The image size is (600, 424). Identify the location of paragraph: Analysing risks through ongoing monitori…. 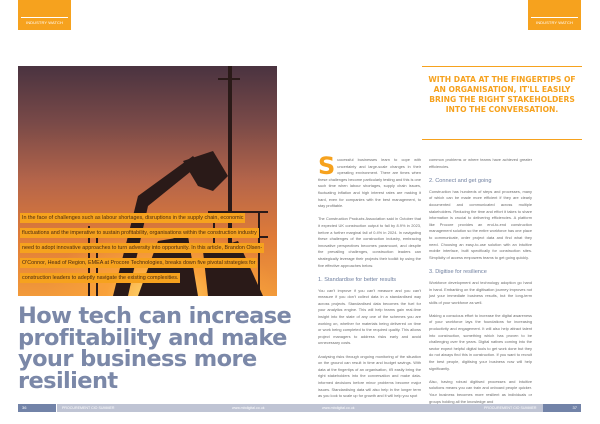
(369, 376).